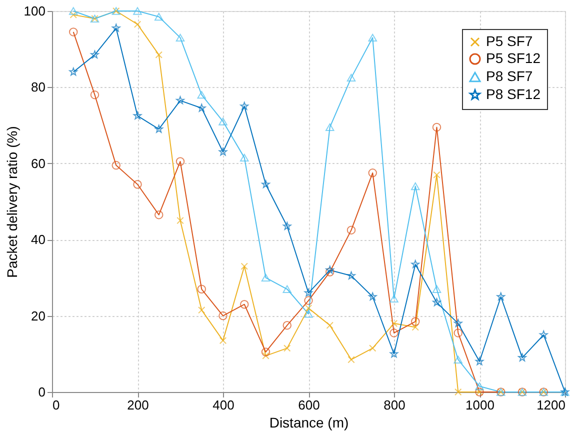  I want to click on y-tick-label: 100, so click(35, 11).